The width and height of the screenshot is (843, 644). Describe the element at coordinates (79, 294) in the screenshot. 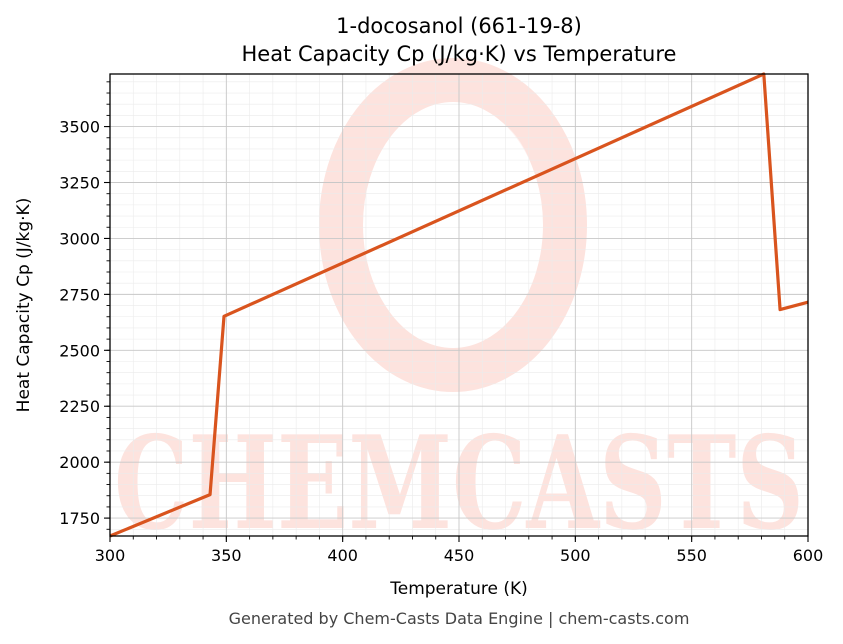

I see `y-tick-label: 2750` at that location.